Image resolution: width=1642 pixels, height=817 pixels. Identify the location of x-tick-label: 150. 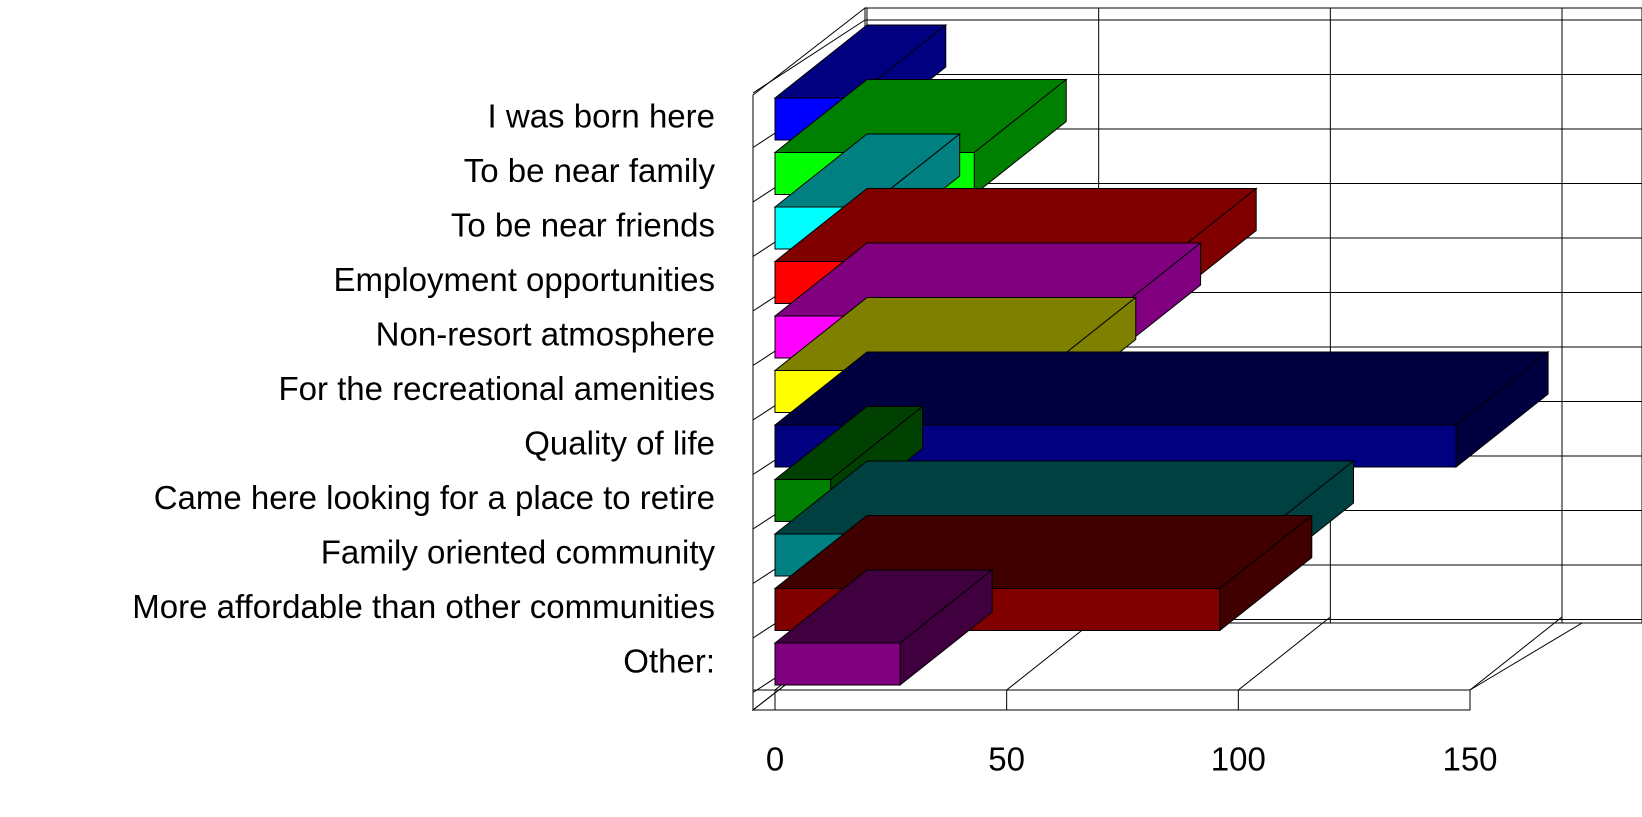
(1469, 759).